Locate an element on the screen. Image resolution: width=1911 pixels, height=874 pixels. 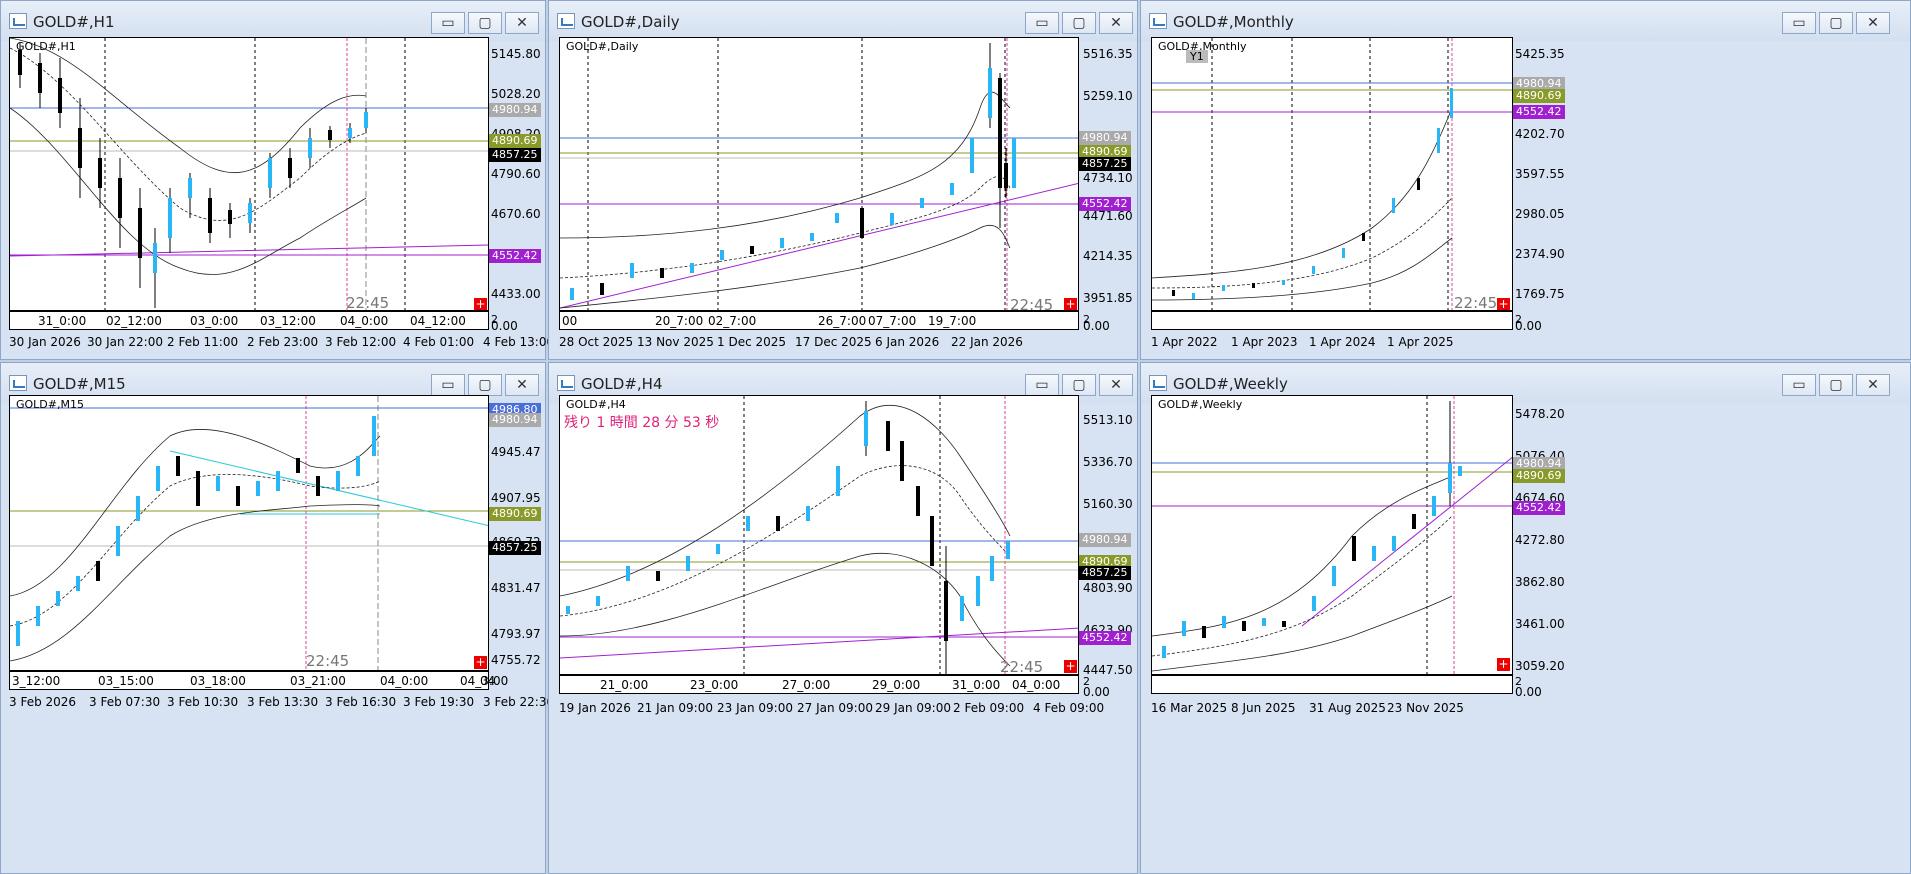
bollinger-lower is located at coordinates (188, 191).